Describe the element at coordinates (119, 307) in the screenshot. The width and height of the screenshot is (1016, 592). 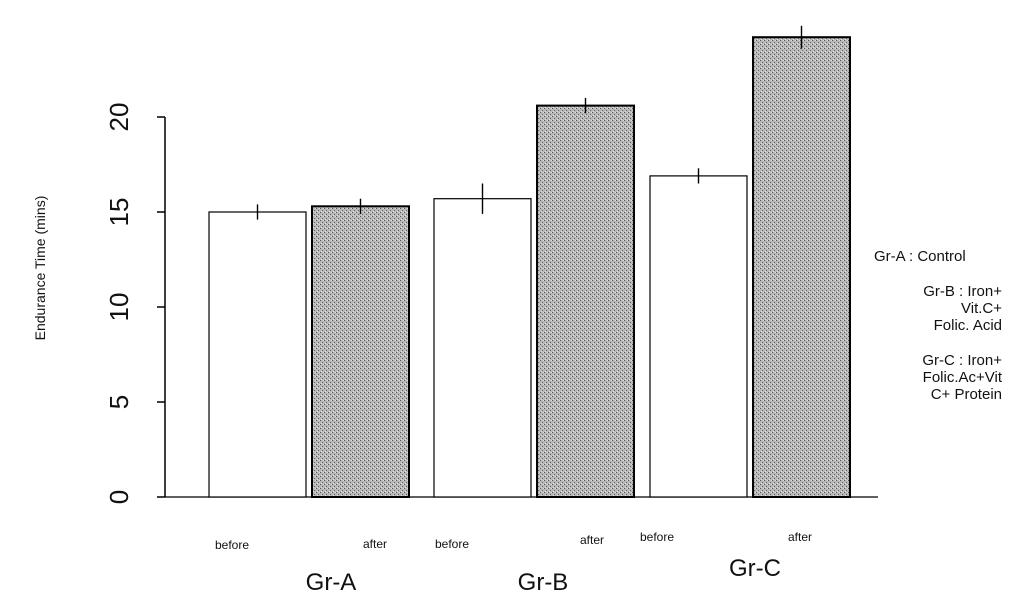
I see `y-tick-label: 10` at that location.